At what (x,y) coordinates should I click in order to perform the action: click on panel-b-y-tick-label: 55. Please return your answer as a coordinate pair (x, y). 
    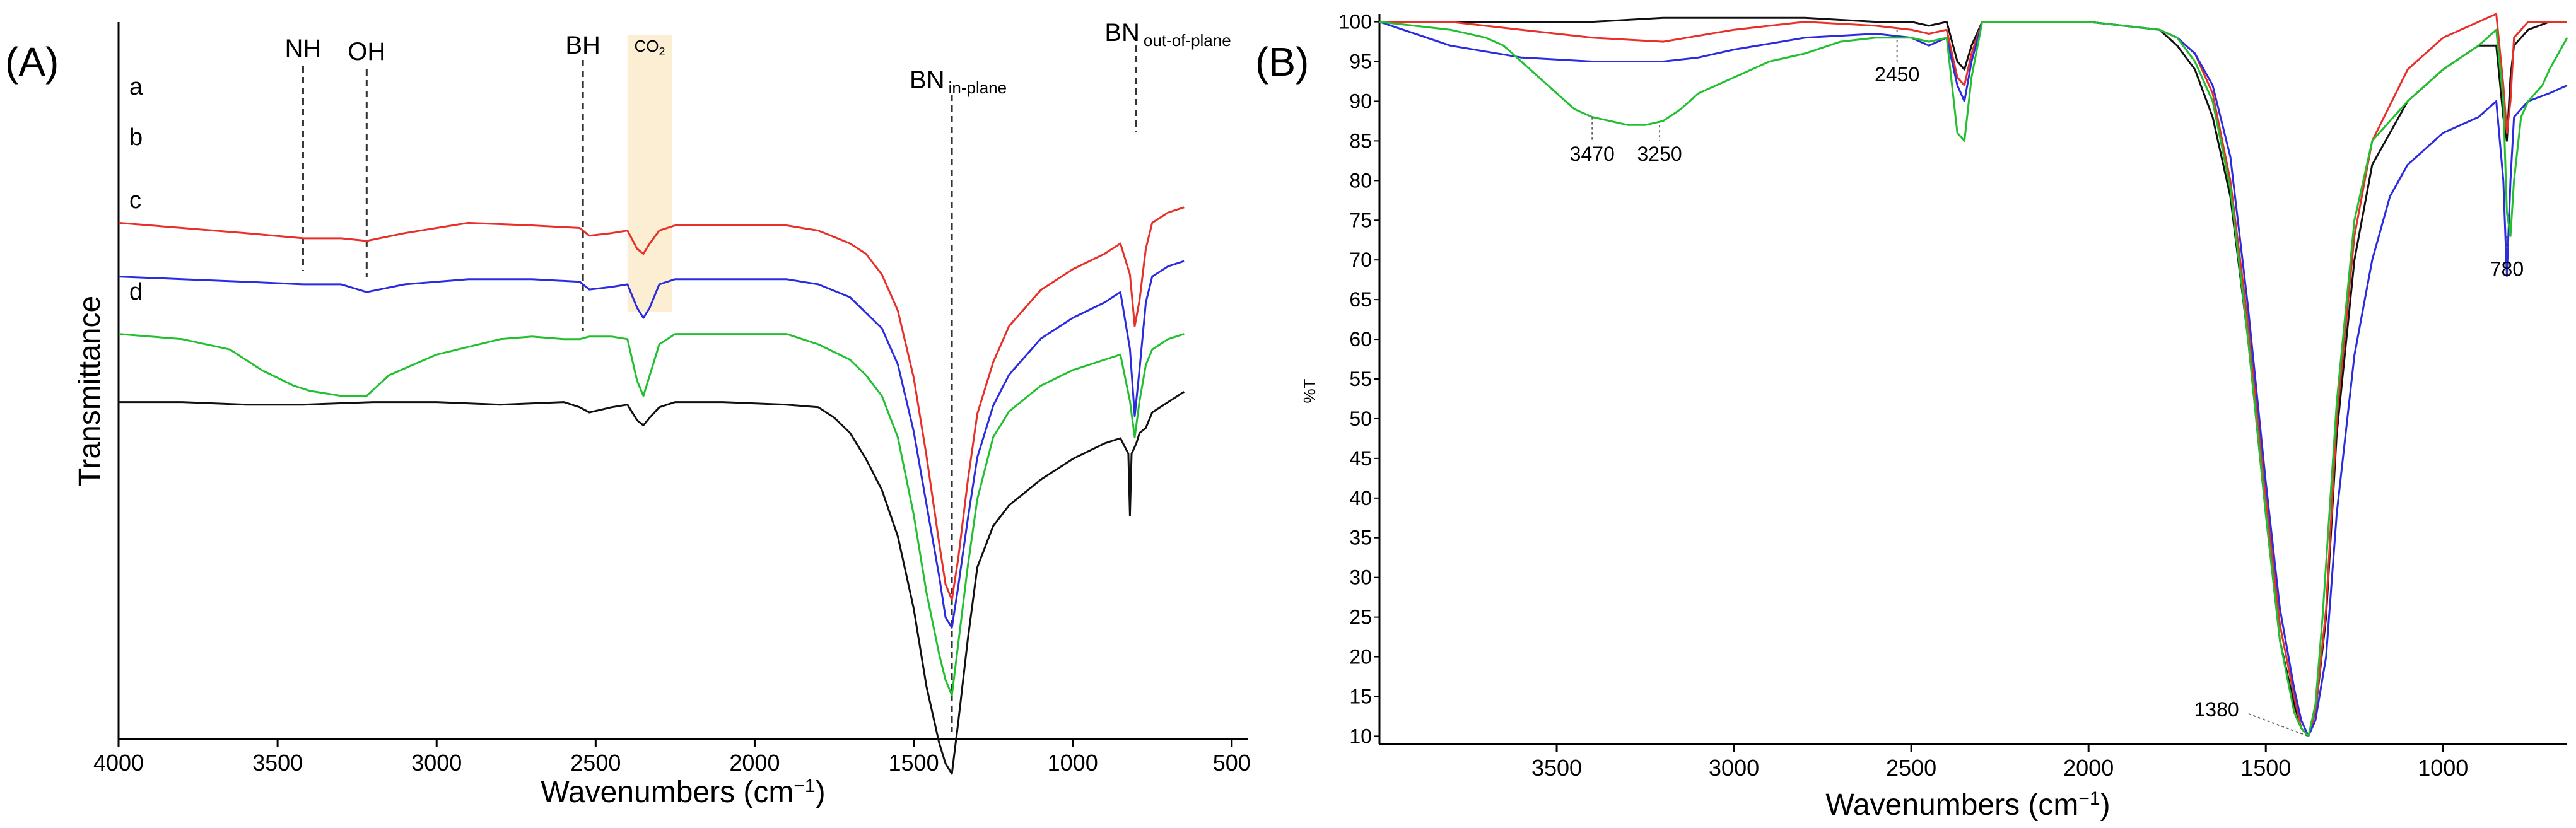
    Looking at the image, I should click on (1360, 379).